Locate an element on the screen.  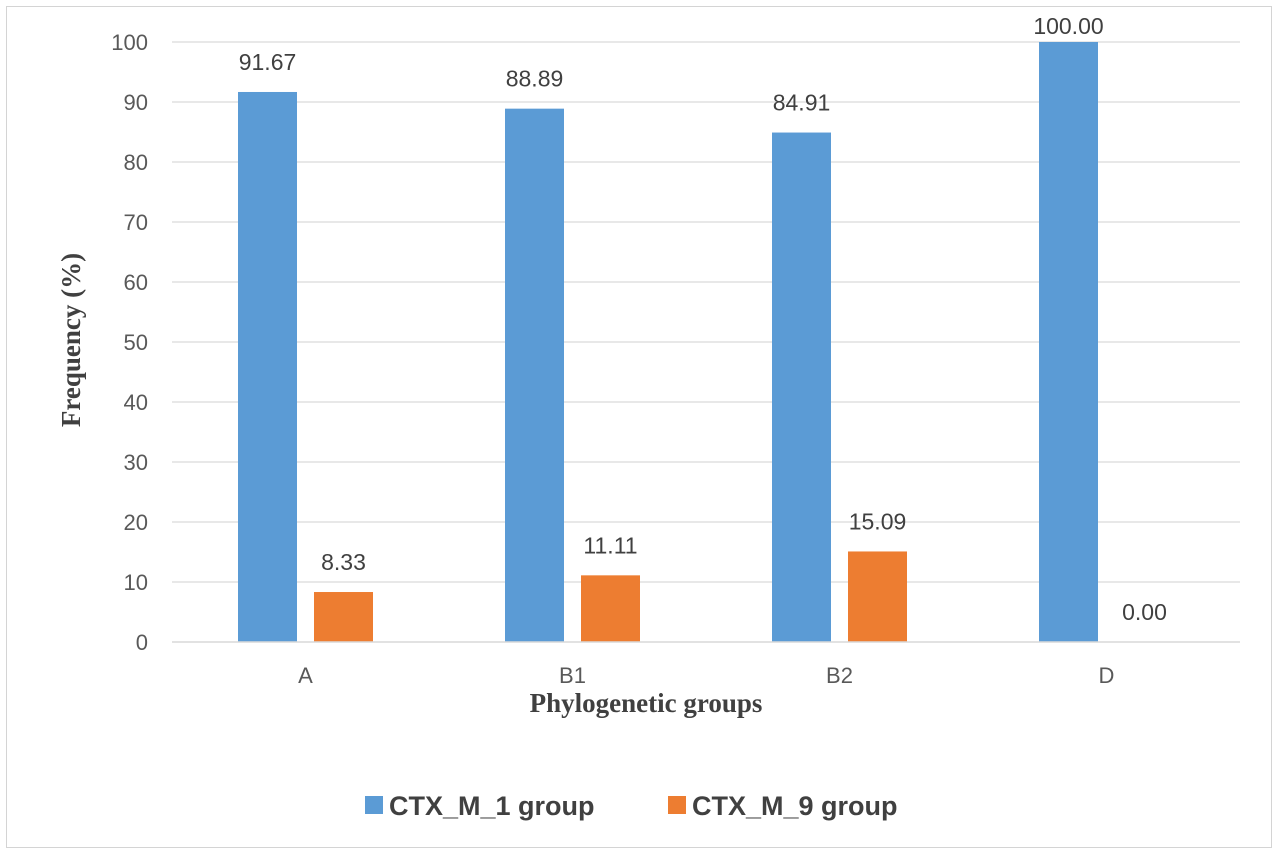
y-tick-label: 70 is located at coordinates (136, 222).